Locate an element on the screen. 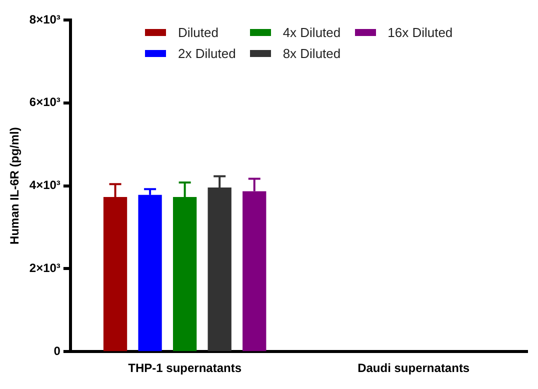  y-tick-label: 2×10³ is located at coordinates (44, 268).